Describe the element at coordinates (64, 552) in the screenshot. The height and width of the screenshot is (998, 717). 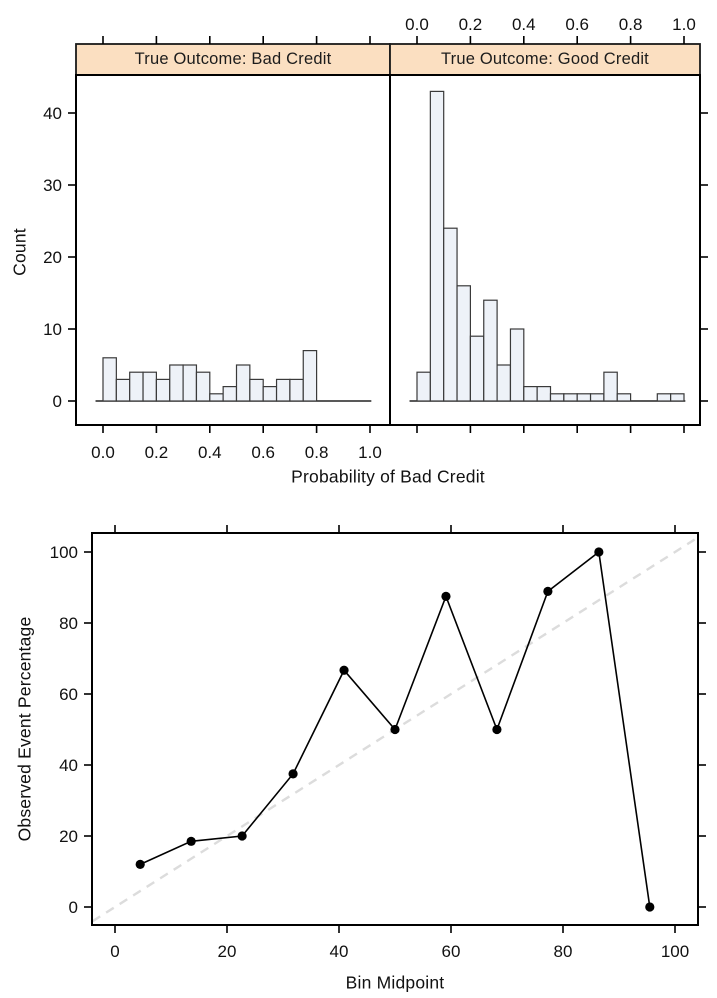
I see `left-axis-tick-label: 100` at that location.